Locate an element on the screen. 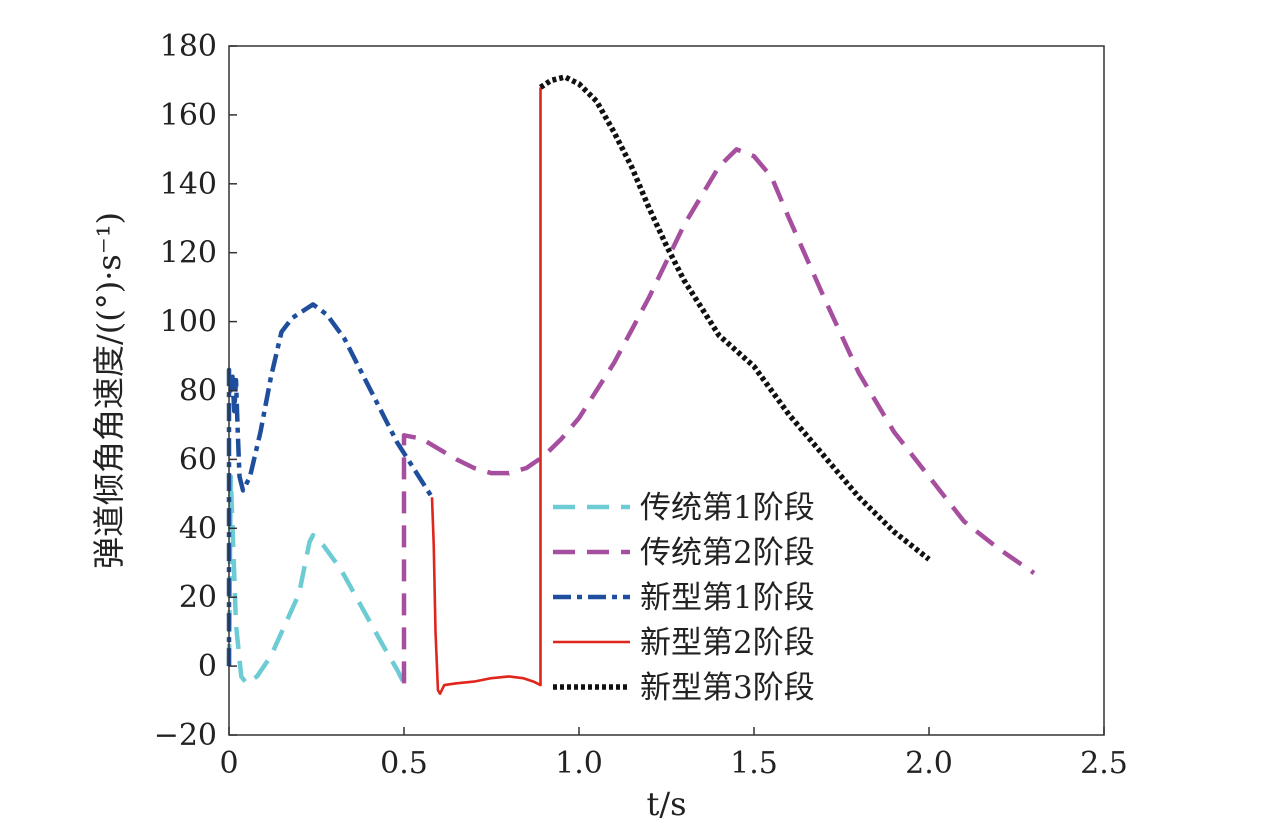 Image resolution: width=1276 pixels, height=832 pixels. x-tick-label: 0.5 is located at coordinates (404, 763).